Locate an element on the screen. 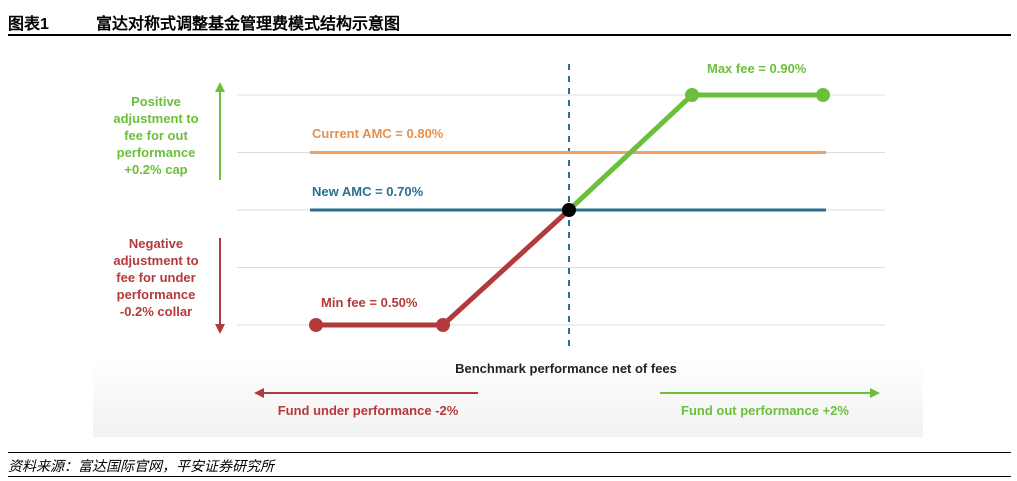 Image resolution: width=1017 pixels, height=481 pixels. negative-adjustment-text: adjustment to is located at coordinates (155, 260).